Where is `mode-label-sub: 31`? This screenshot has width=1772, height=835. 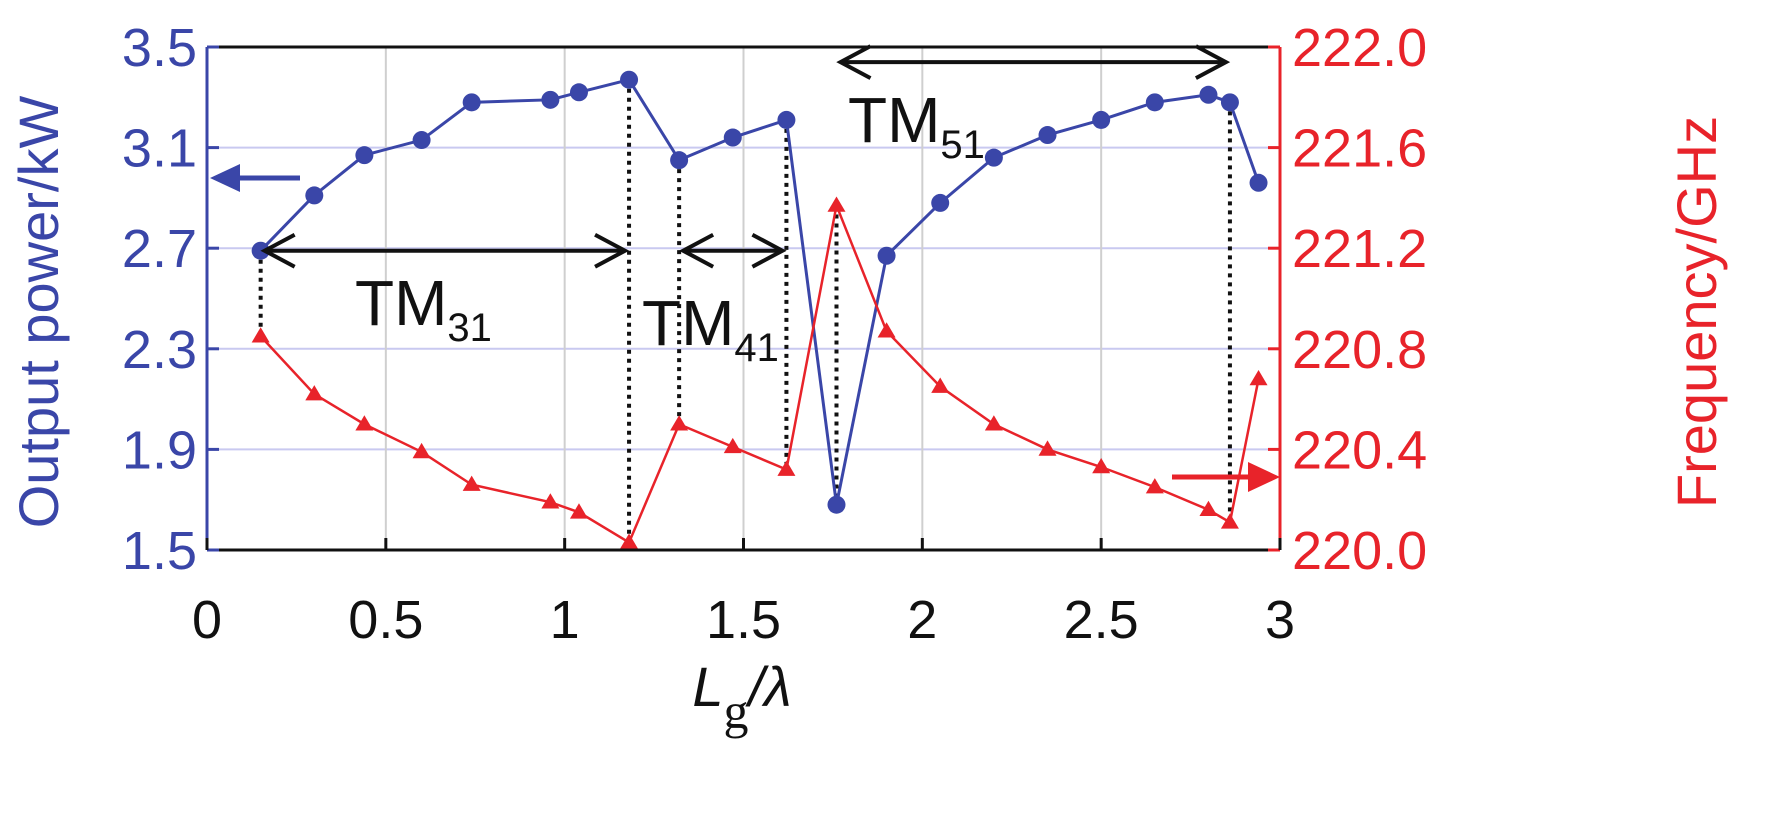 mode-label-sub: 31 is located at coordinates (469, 328).